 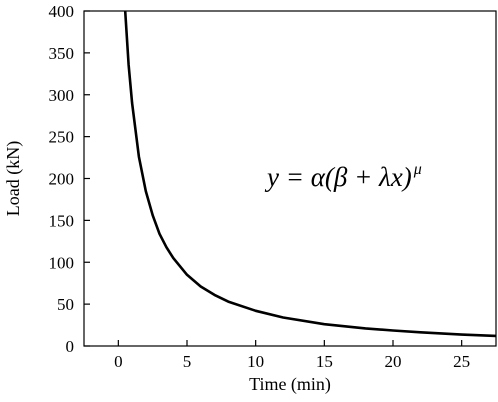 What do you see at coordinates (187, 361) in the screenshot?
I see `x-tick-label: 5` at bounding box center [187, 361].